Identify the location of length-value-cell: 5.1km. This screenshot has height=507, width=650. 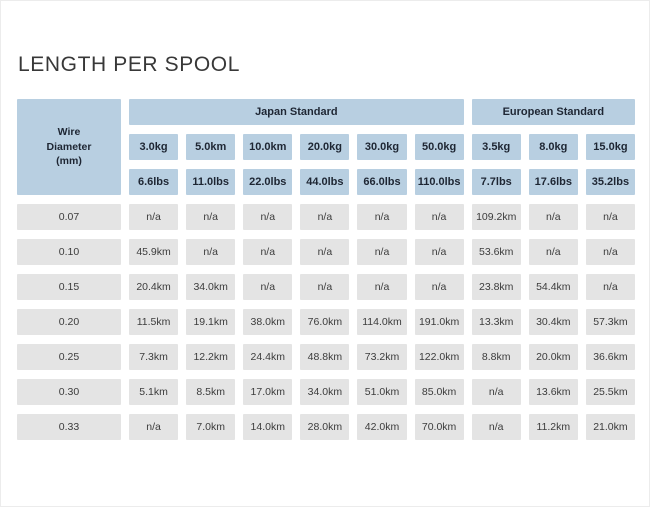
(154, 392).